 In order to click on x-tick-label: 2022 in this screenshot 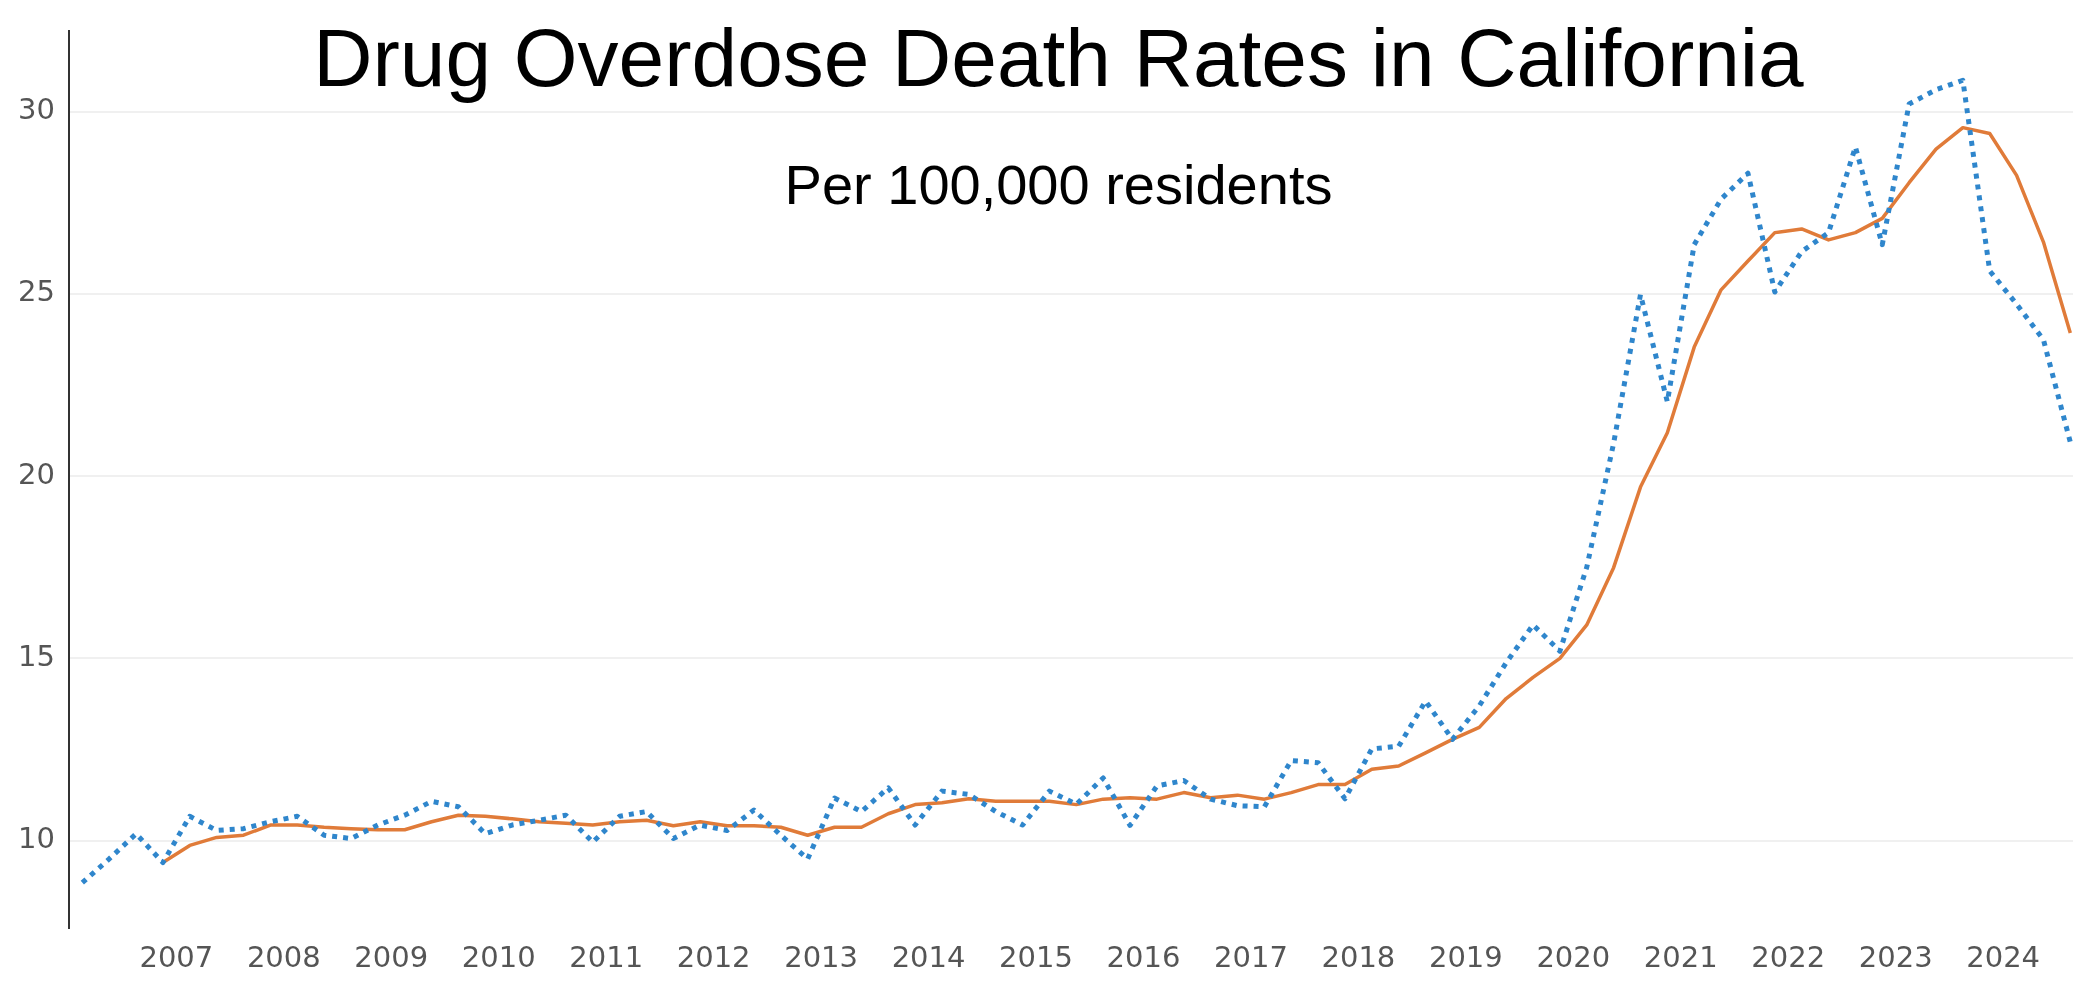, I will do `click(1788, 957)`.